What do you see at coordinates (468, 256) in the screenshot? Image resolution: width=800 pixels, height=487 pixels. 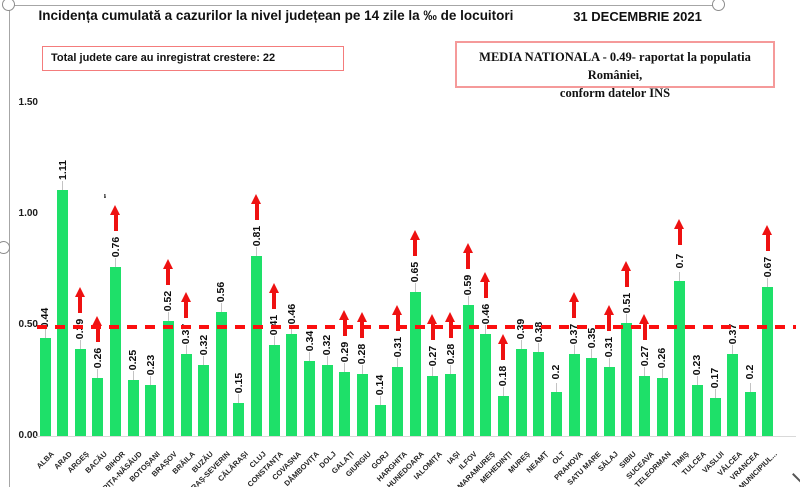 I see `increase-arrow-ilfov` at bounding box center [468, 256].